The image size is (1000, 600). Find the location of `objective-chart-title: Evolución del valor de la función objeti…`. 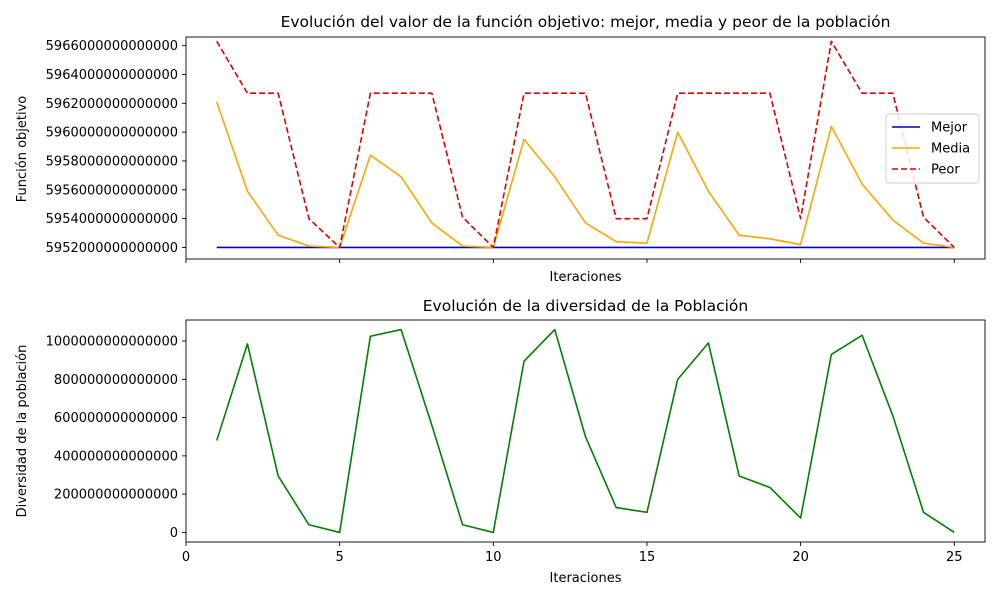

objective-chart-title: Evolución del valor de la función objeti… is located at coordinates (586, 22).